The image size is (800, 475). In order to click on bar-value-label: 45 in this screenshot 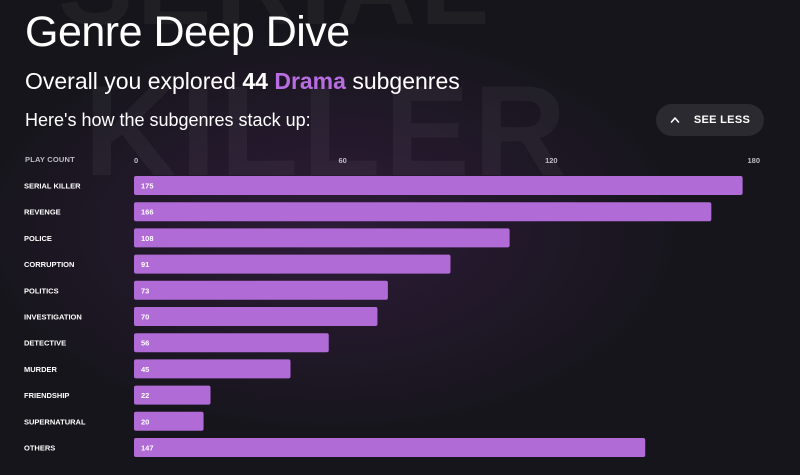, I will do `click(145, 369)`.